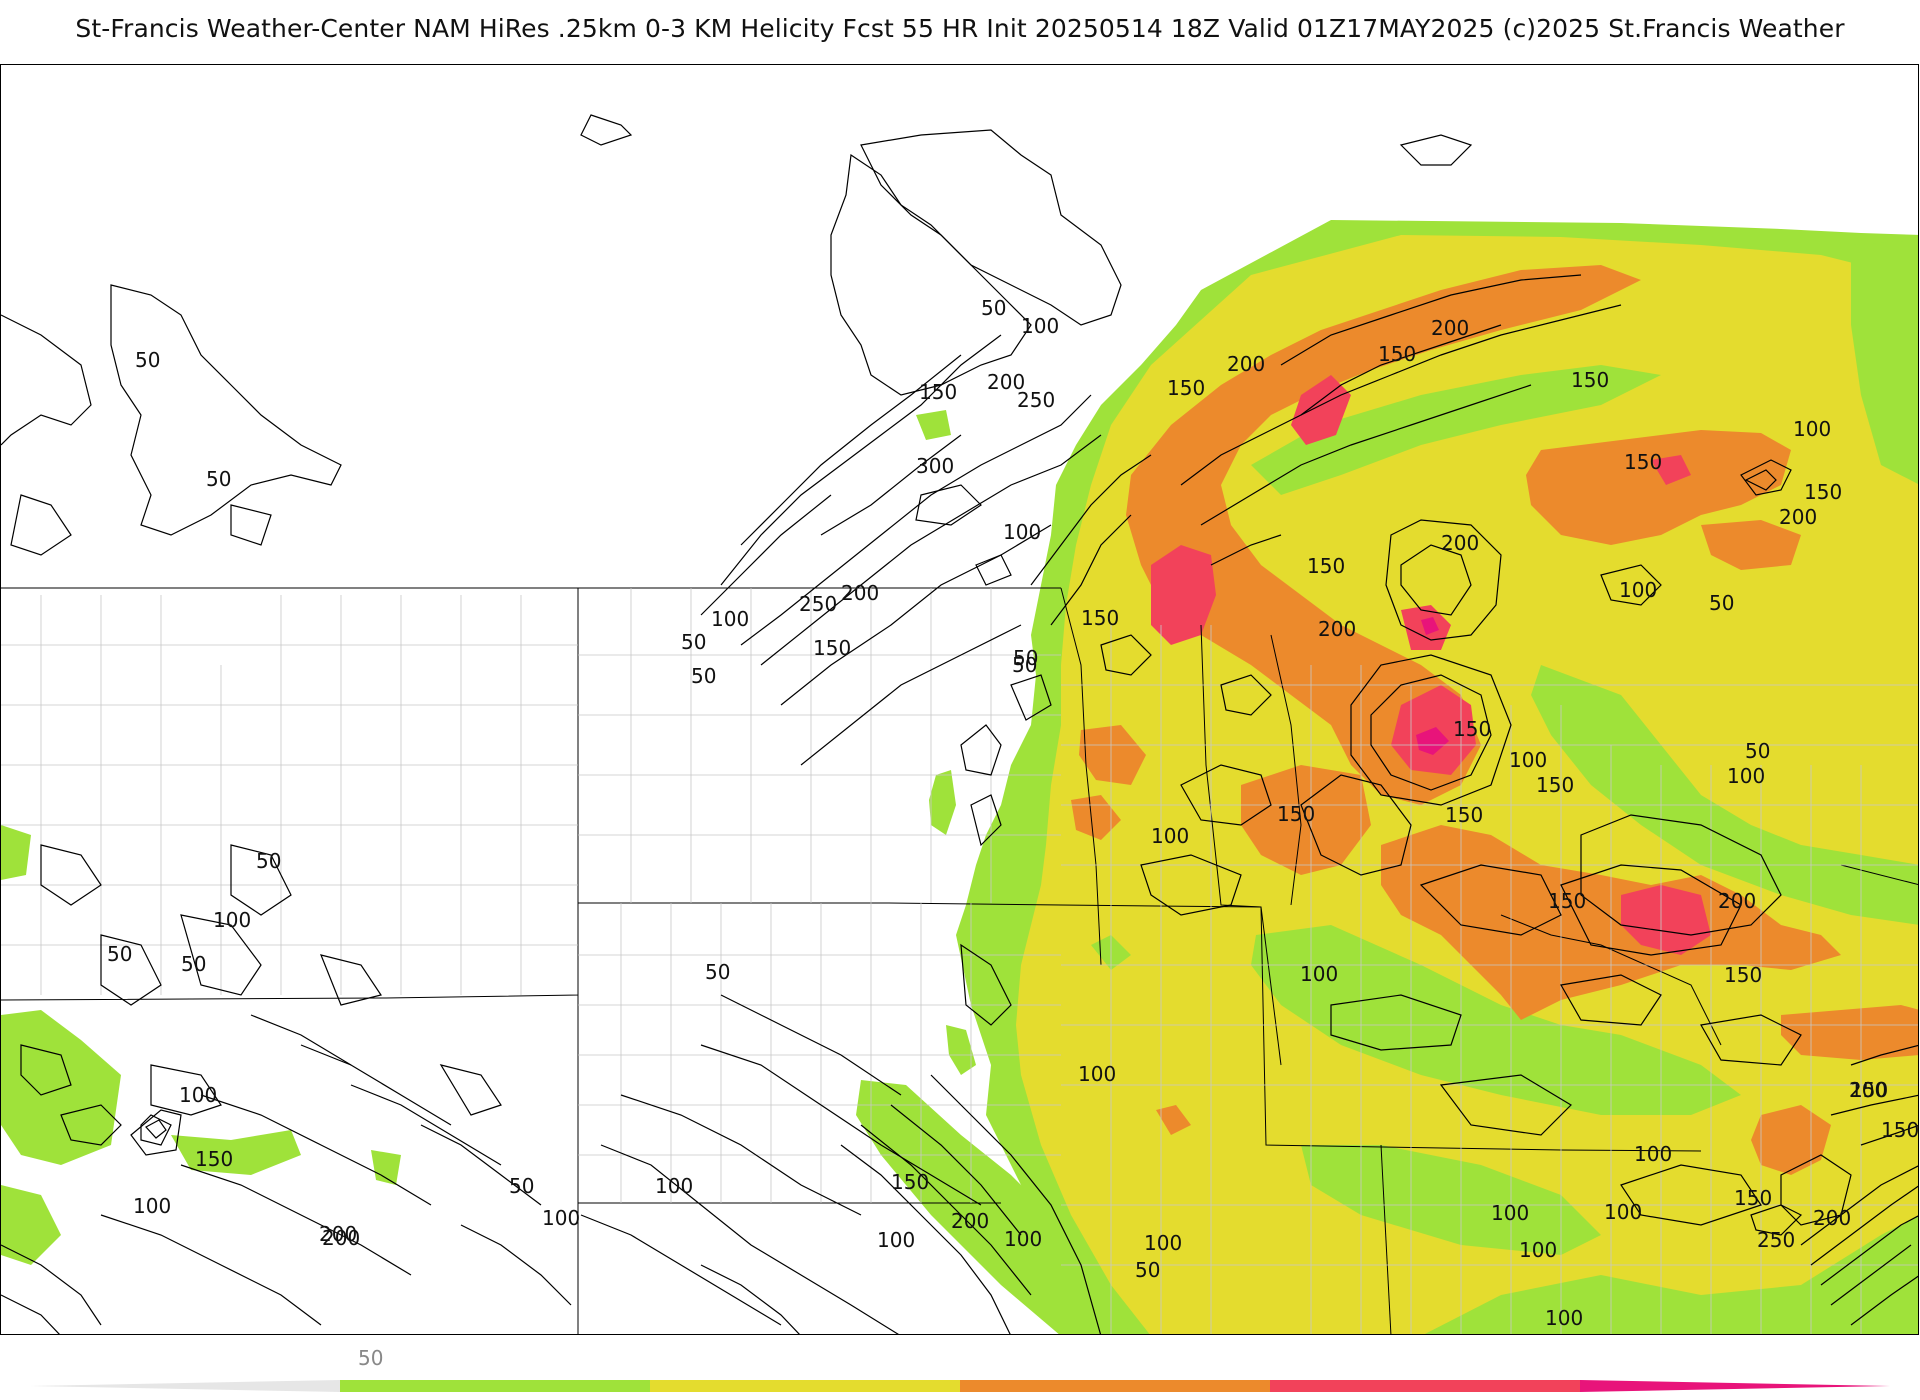 This screenshot has width=1920, height=1400. I want to click on color-legend: 50, so click(970, 1369).